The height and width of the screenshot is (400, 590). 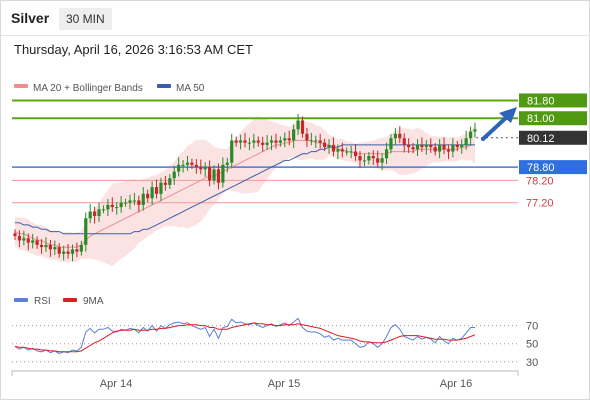 I want to click on label-r2-box, so click(x=553, y=100).